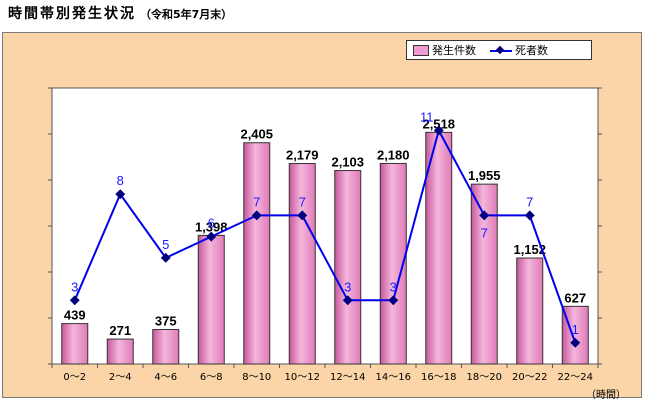  Describe the element at coordinates (166, 321) in the screenshot. I see `bar-value-label: 375` at that location.